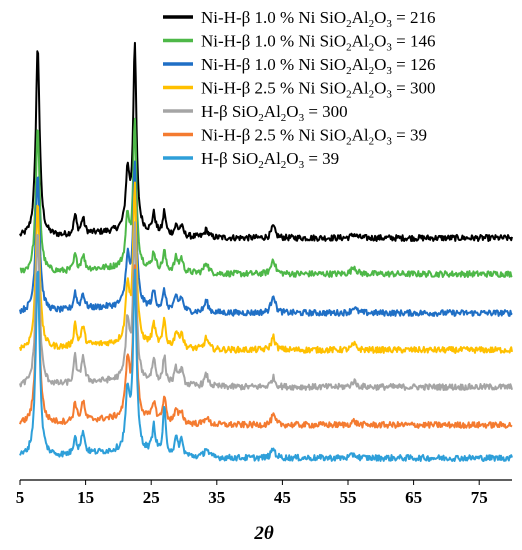 The height and width of the screenshot is (550, 522). Describe the element at coordinates (314, 137) in the screenshot. I see `legend-label: Ni-H-β 2.5 % Ni SiO2Al2O3 = 39` at that location.